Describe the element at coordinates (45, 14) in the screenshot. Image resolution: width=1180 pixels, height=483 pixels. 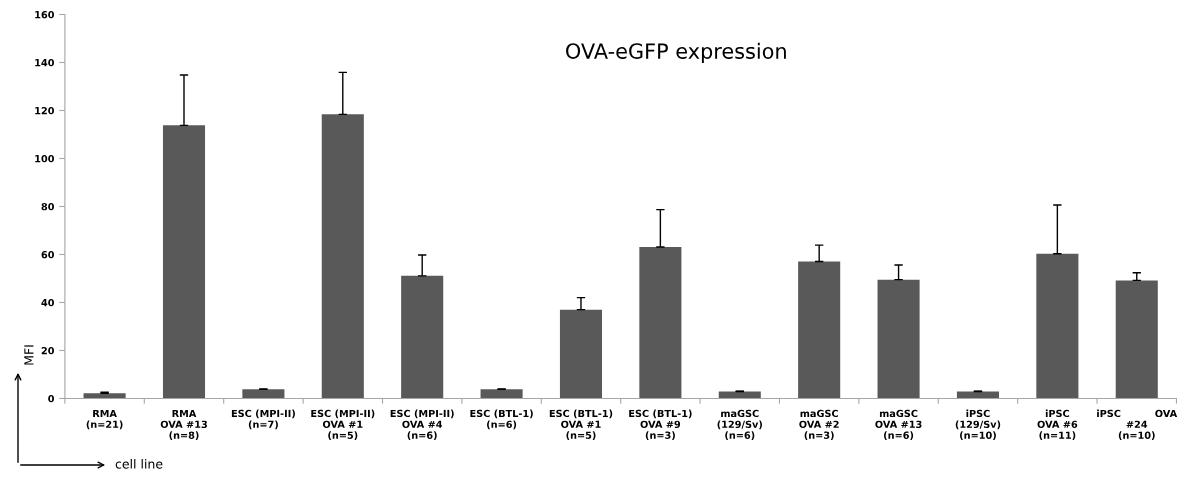
I see `y-tick-label: 160` at that location.